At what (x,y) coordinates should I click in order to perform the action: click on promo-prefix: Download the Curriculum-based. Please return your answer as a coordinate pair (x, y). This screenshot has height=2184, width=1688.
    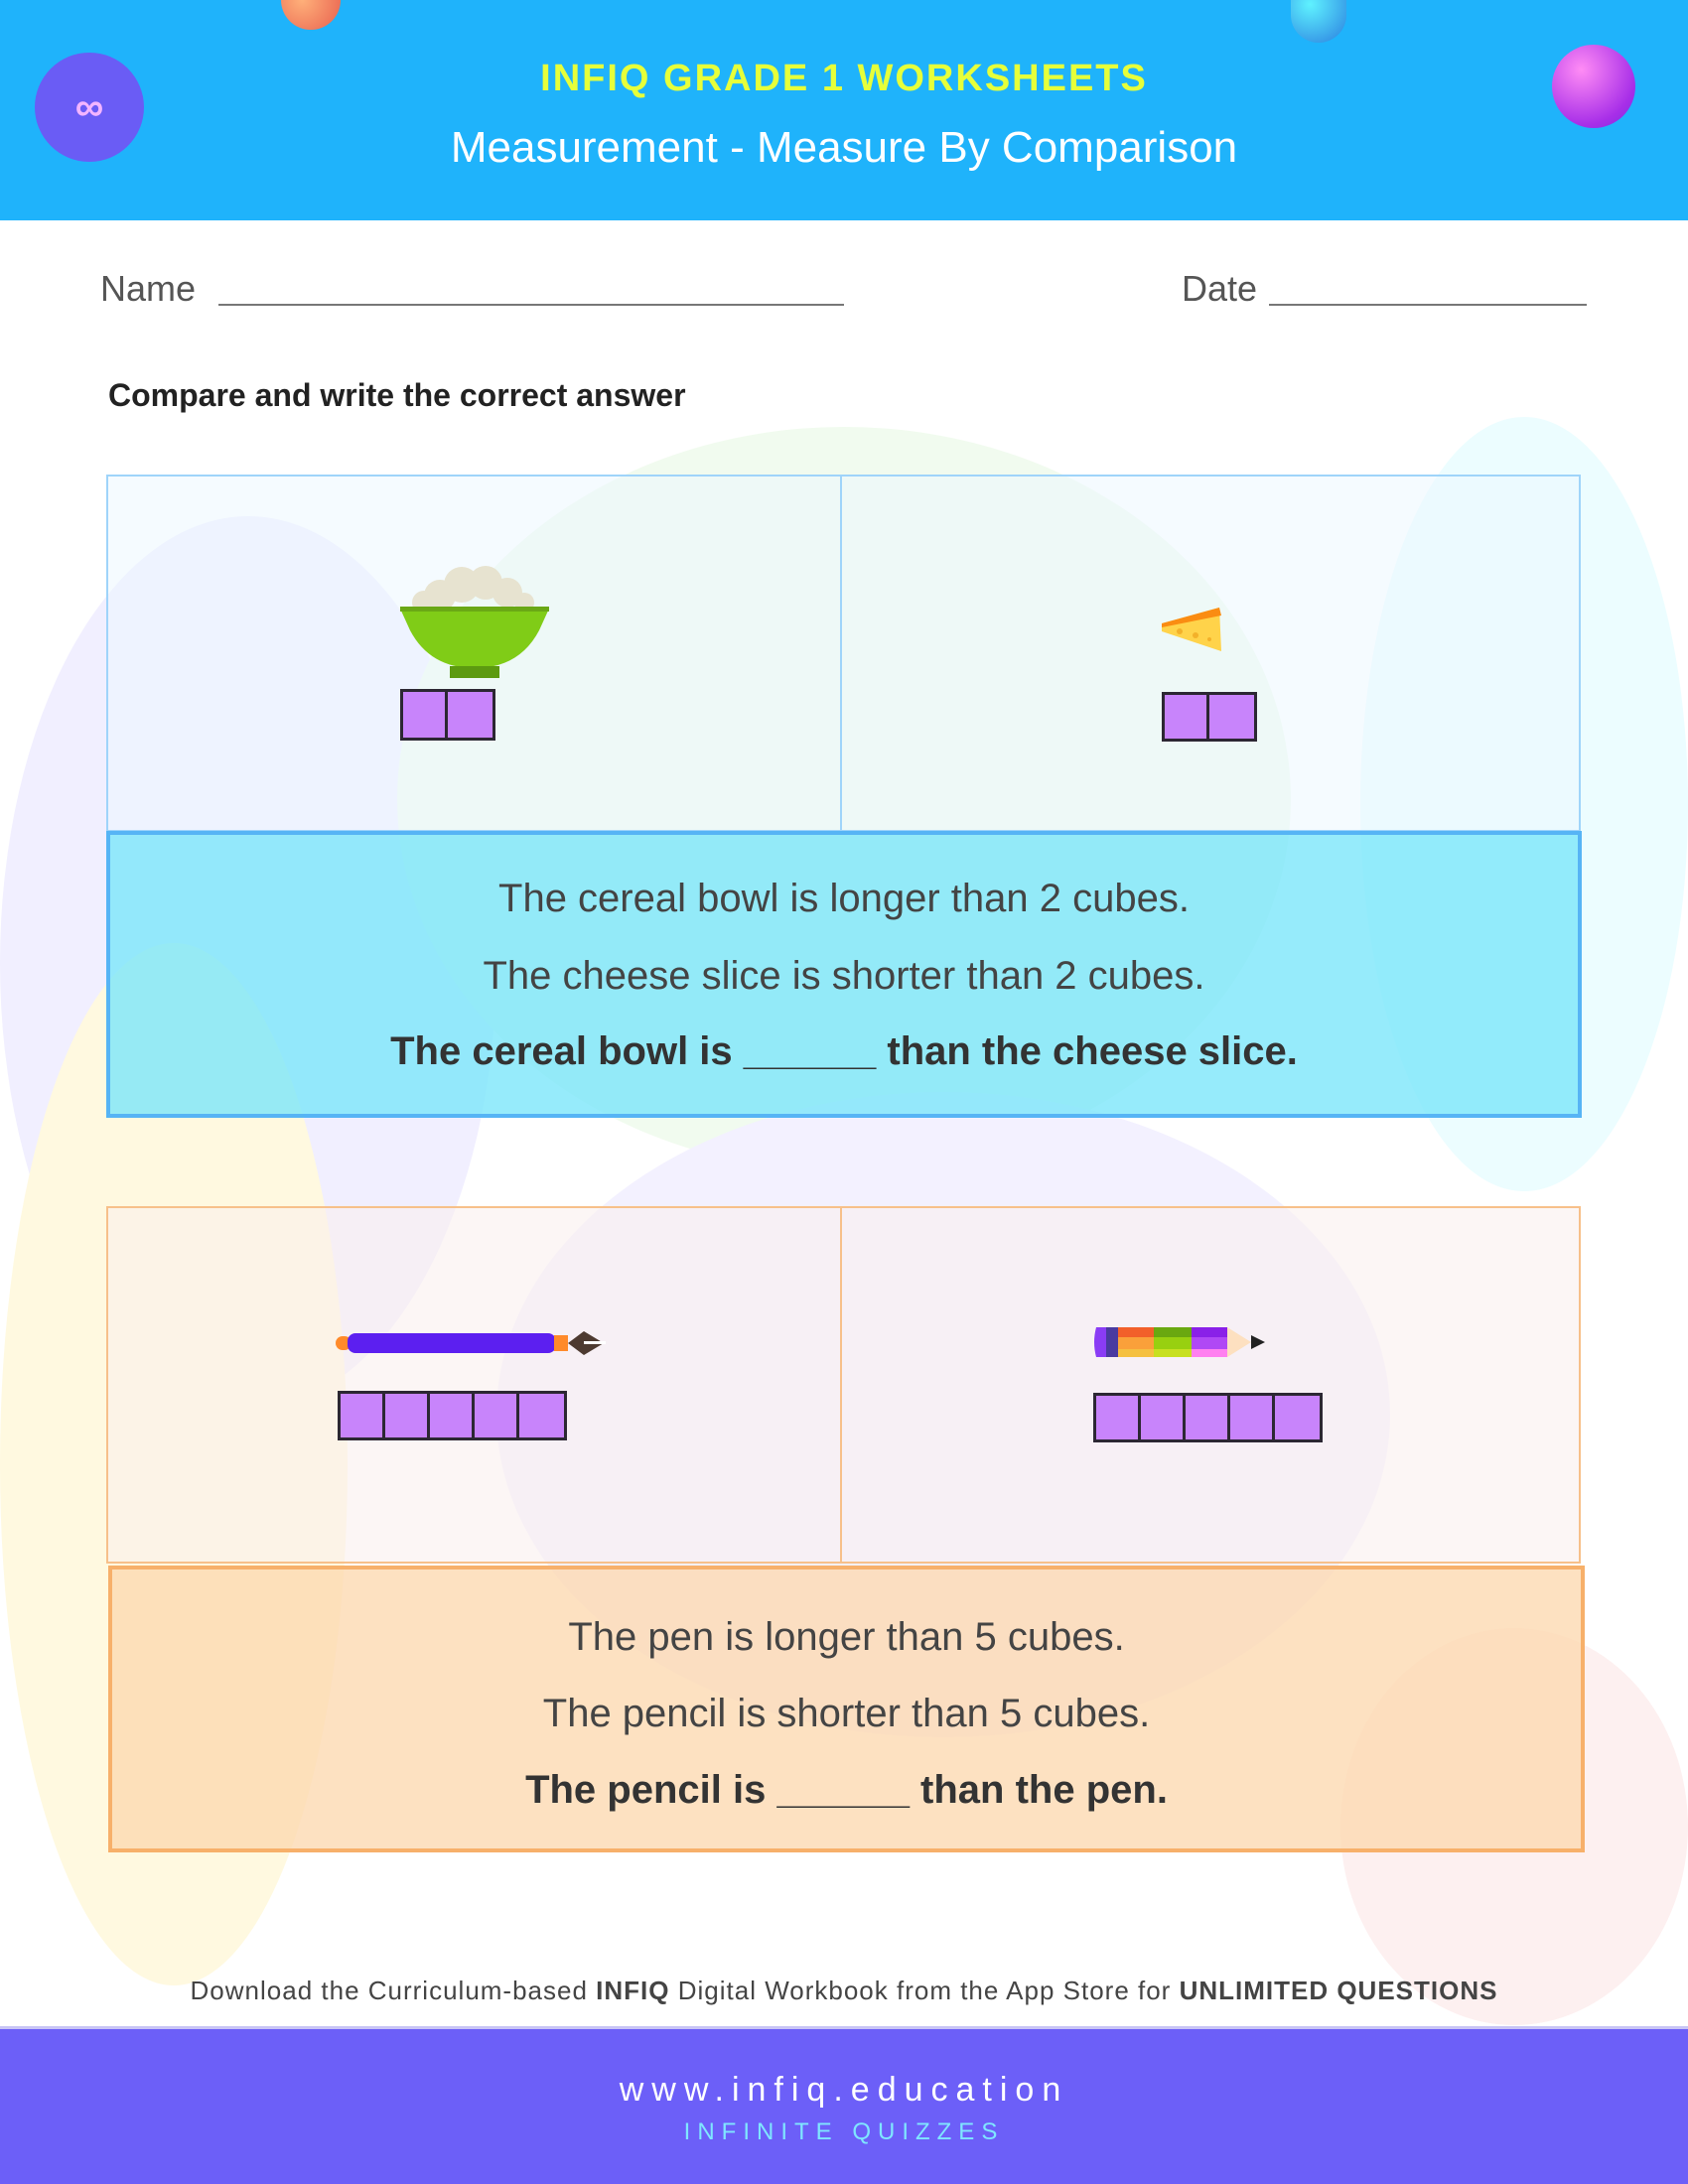
    Looking at the image, I should click on (393, 1990).